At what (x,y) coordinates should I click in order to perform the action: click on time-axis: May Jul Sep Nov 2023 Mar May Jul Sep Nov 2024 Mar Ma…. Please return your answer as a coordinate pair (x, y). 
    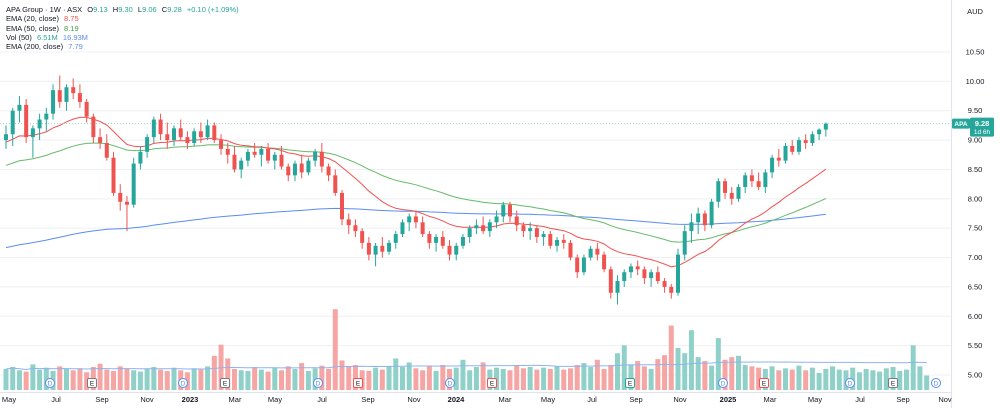
    Looking at the image, I should click on (477, 399).